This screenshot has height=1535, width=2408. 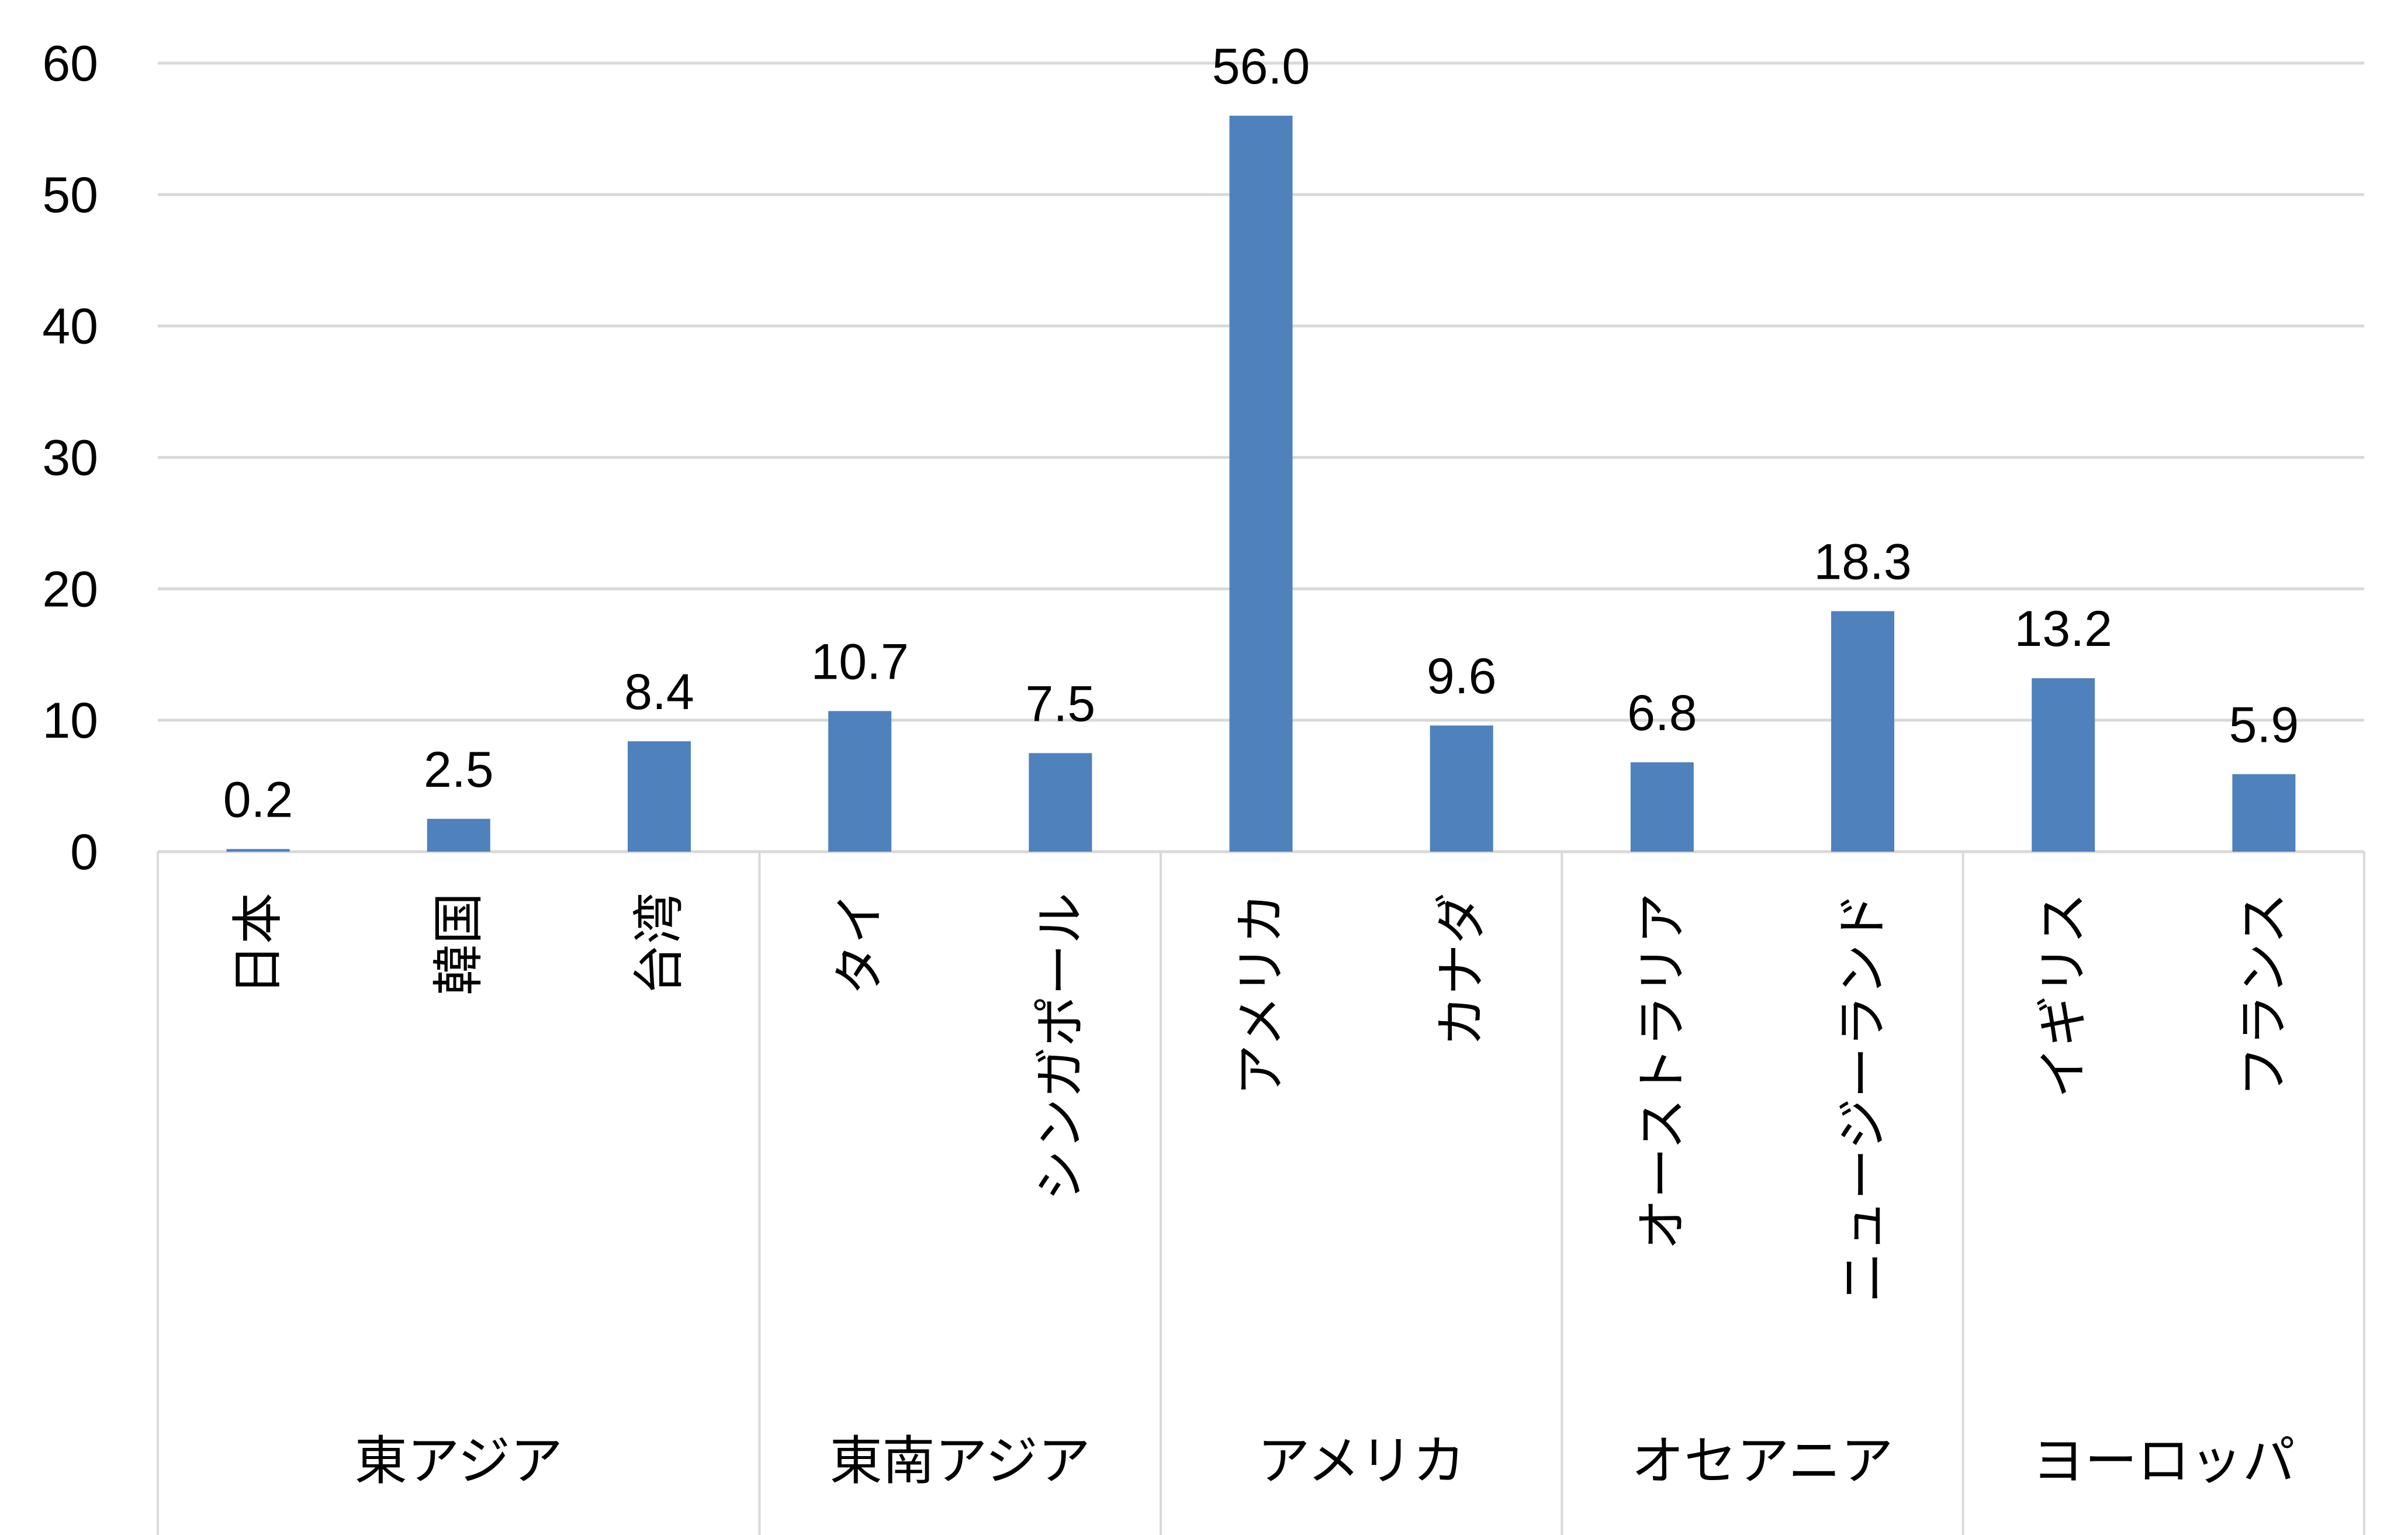 I want to click on y-axis-ticks: 0 10 20 30 40 50 60, so click(x=70, y=458).